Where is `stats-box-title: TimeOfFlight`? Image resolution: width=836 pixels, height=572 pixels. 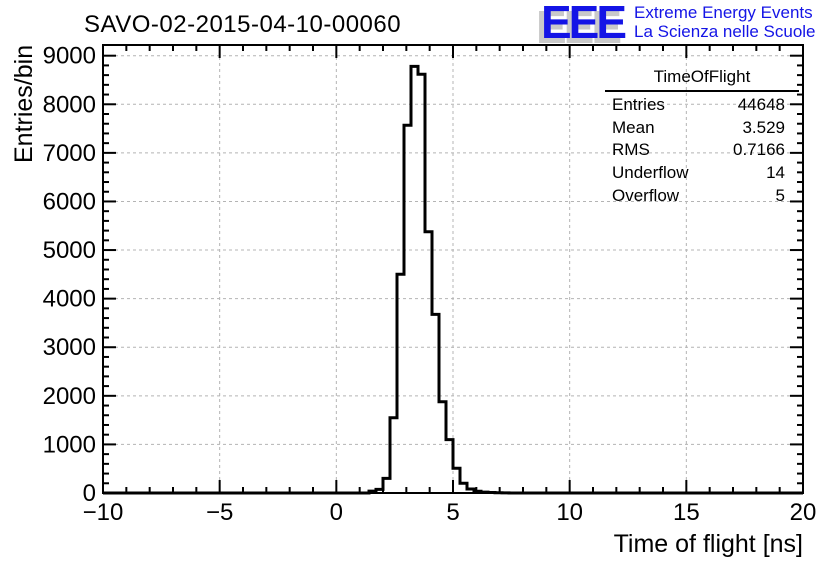 stats-box-title: TimeOfFlight is located at coordinates (702, 79).